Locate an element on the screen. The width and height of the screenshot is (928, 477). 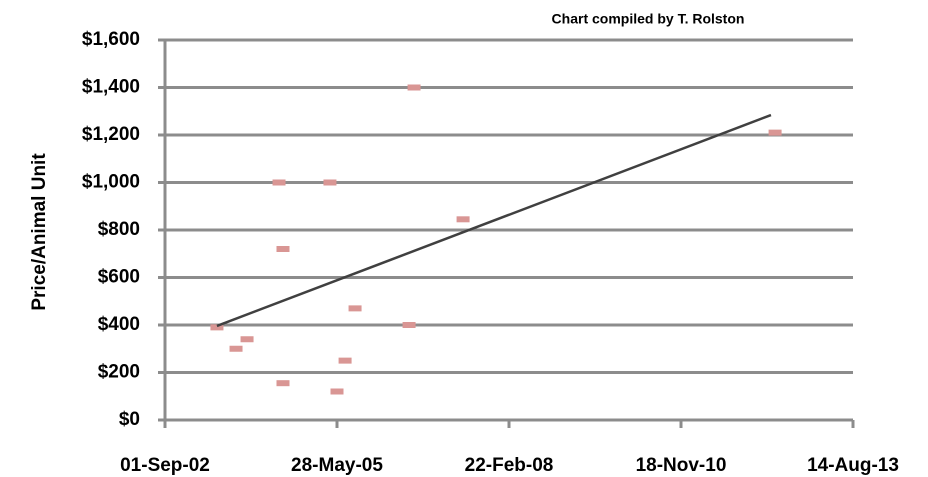
x-tick-label: 14-Aug-13 is located at coordinates (853, 465).